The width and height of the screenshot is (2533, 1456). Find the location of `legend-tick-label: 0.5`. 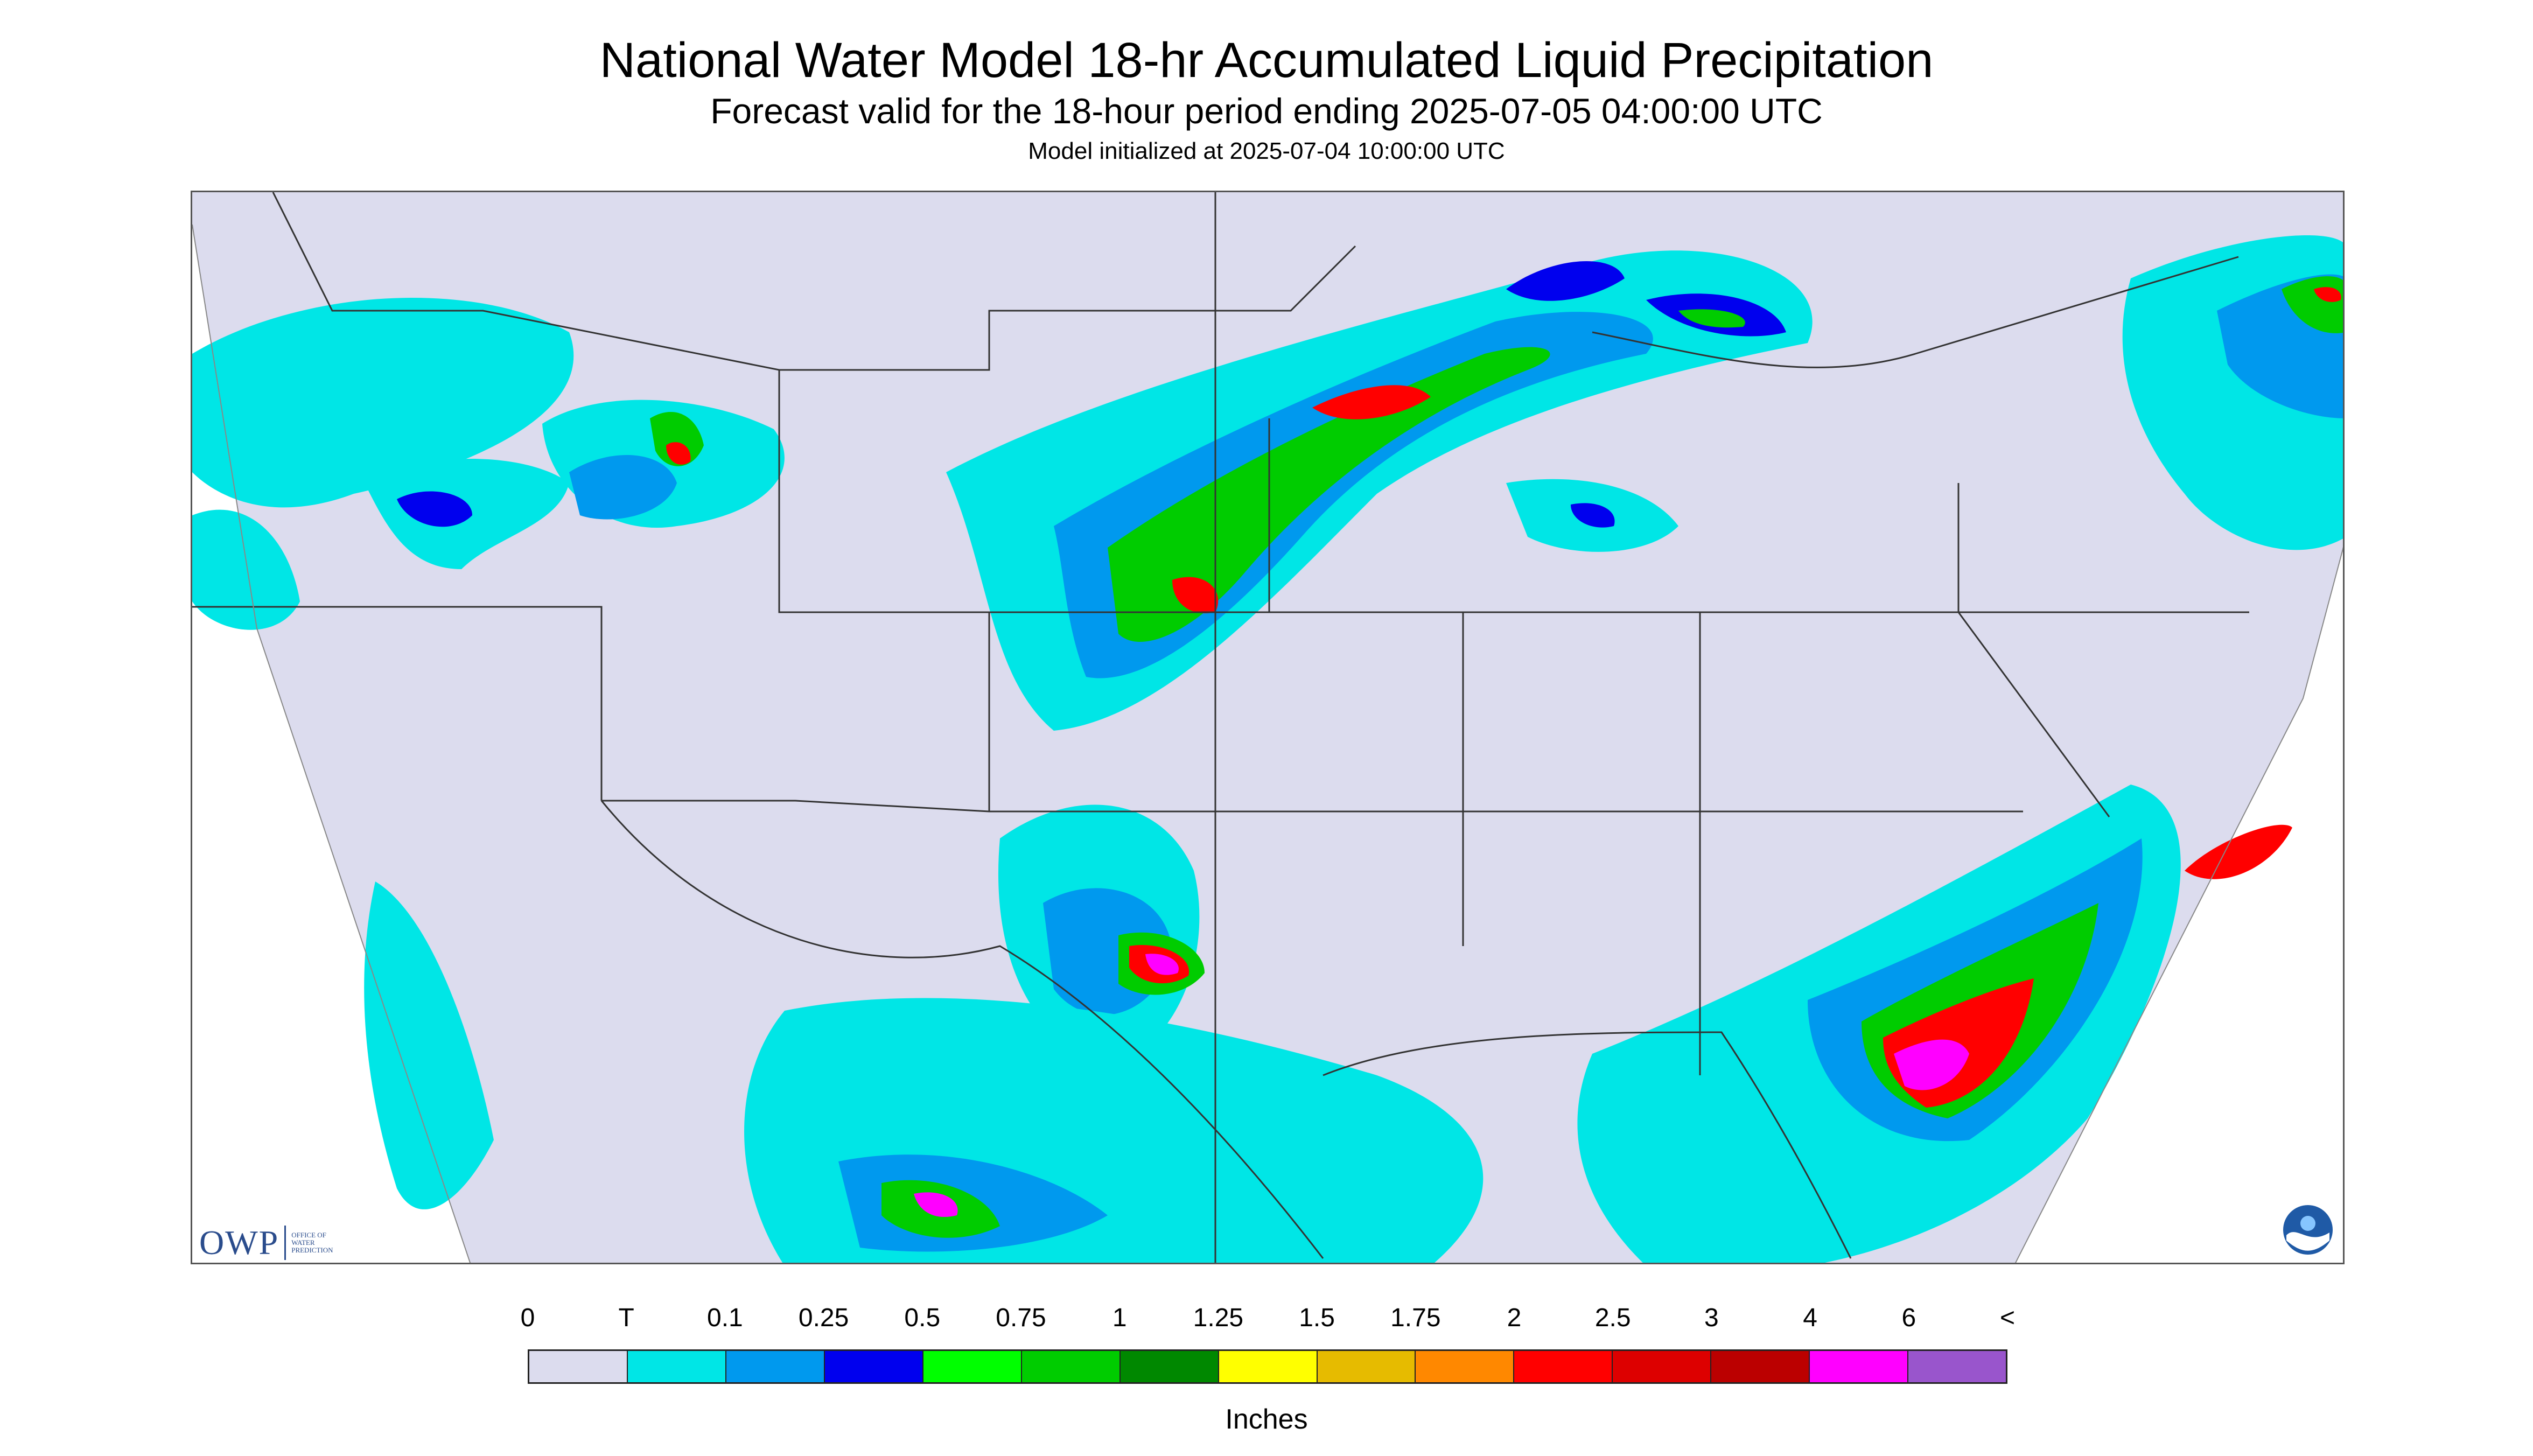

legend-tick-label: 0.5 is located at coordinates (922, 1318).